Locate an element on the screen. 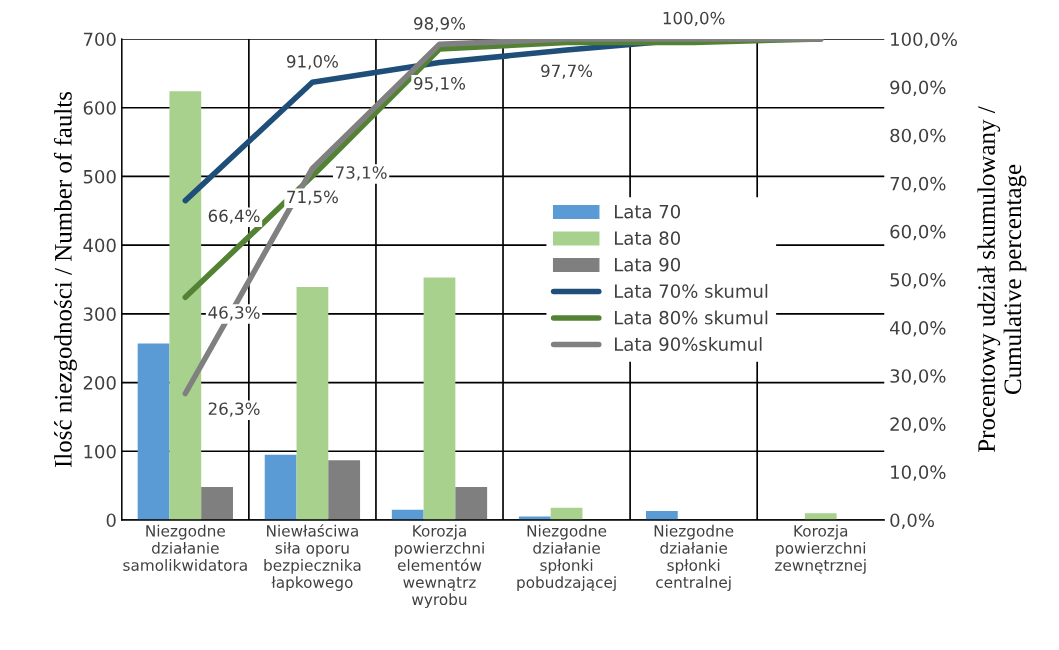 This screenshot has height=650, width=1059. legend-label: Lata 90%skumul is located at coordinates (688, 344).